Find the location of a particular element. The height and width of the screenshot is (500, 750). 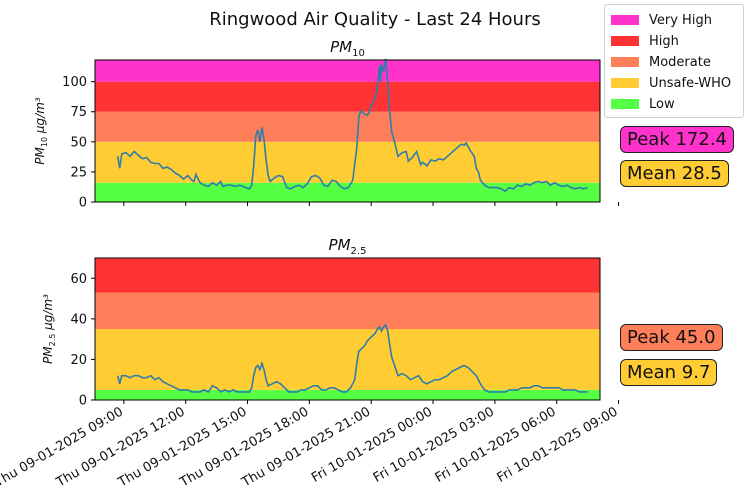

legend-swatch-moderate is located at coordinates (625, 62).